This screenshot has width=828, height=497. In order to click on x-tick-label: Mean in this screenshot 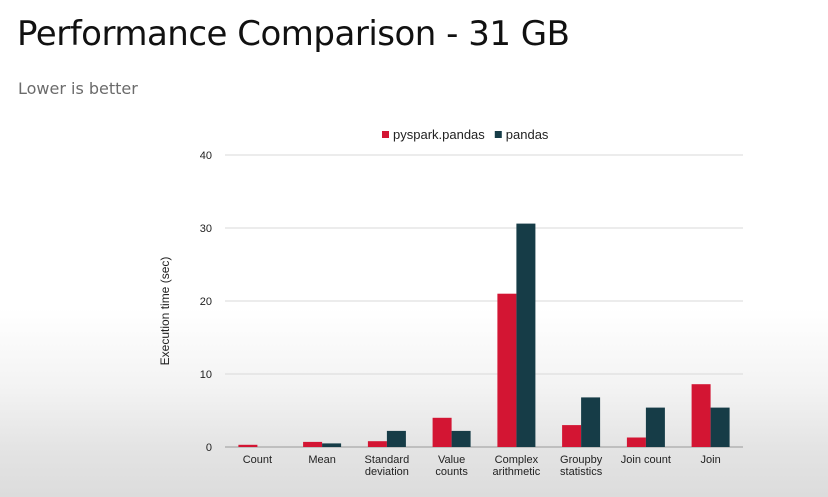, I will do `click(322, 460)`.